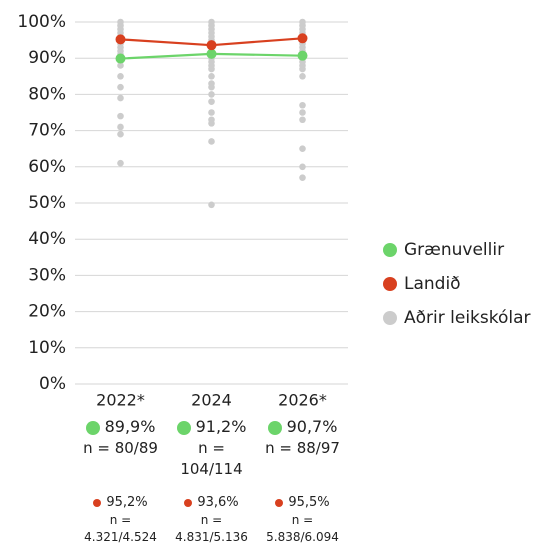  I want to click on y-tick-label: 100%, so click(41, 22).